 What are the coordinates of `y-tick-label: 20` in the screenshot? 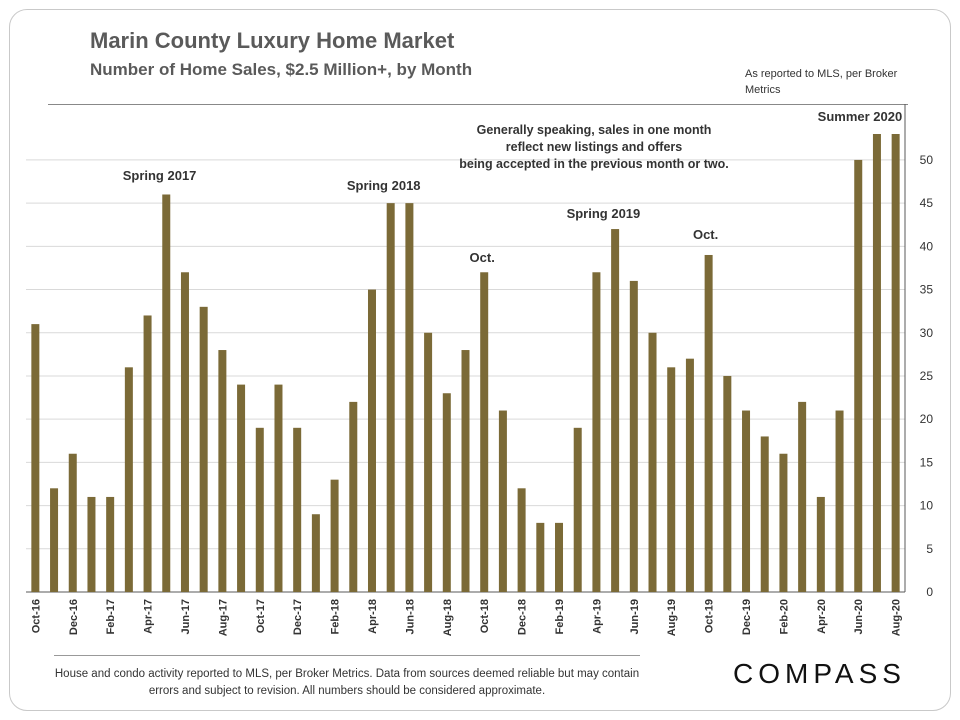 It's located at (927, 419).